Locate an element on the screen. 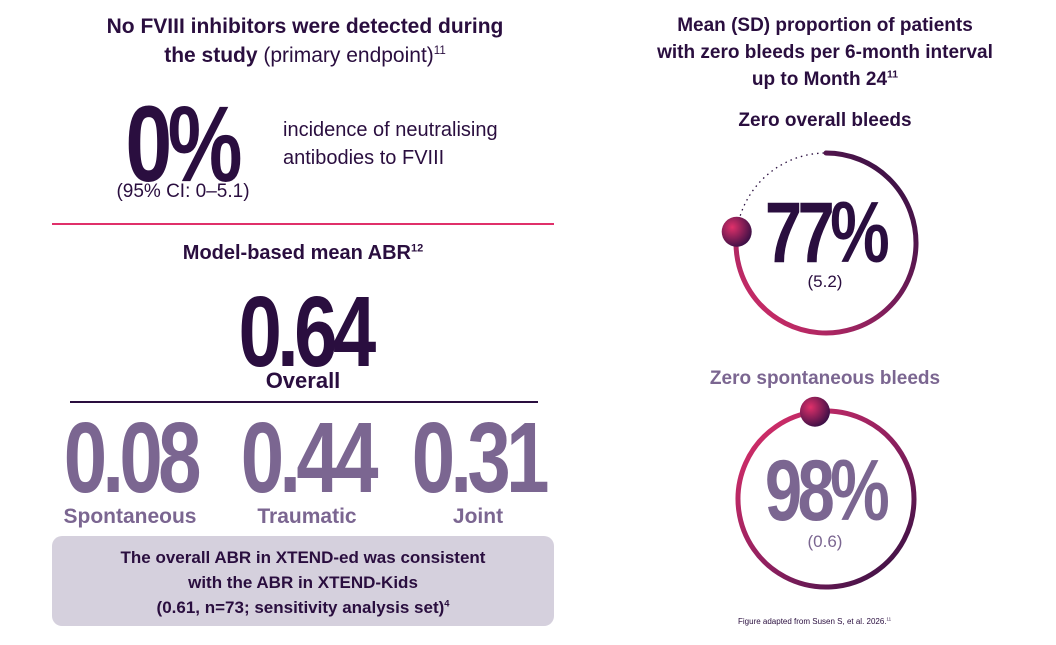  abr-traumatic-value: 0.44 is located at coordinates (309, 458).